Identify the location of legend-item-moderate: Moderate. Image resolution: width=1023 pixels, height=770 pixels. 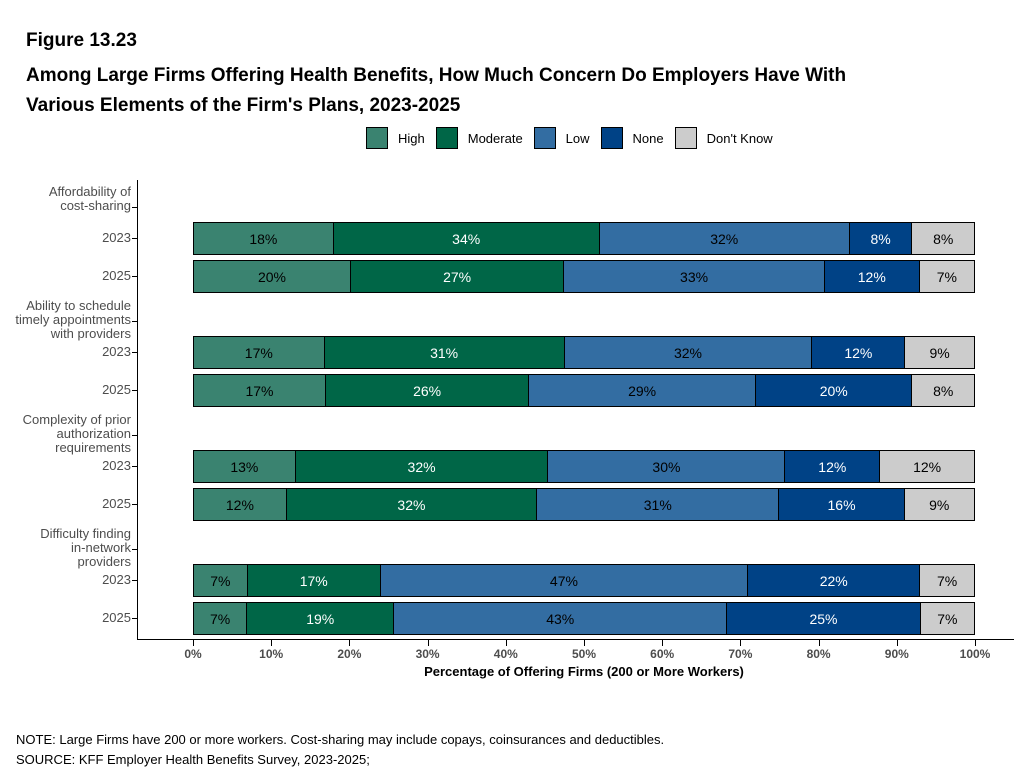
(479, 138).